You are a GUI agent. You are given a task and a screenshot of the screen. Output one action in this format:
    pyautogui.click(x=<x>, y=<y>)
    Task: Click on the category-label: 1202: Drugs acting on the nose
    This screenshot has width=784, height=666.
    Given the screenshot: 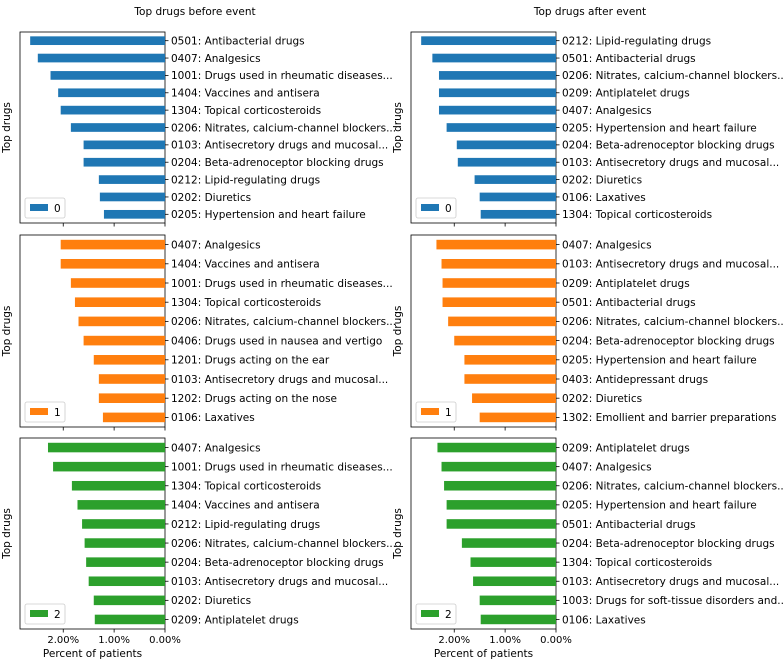 What is the action you would take?
    pyautogui.click(x=254, y=399)
    